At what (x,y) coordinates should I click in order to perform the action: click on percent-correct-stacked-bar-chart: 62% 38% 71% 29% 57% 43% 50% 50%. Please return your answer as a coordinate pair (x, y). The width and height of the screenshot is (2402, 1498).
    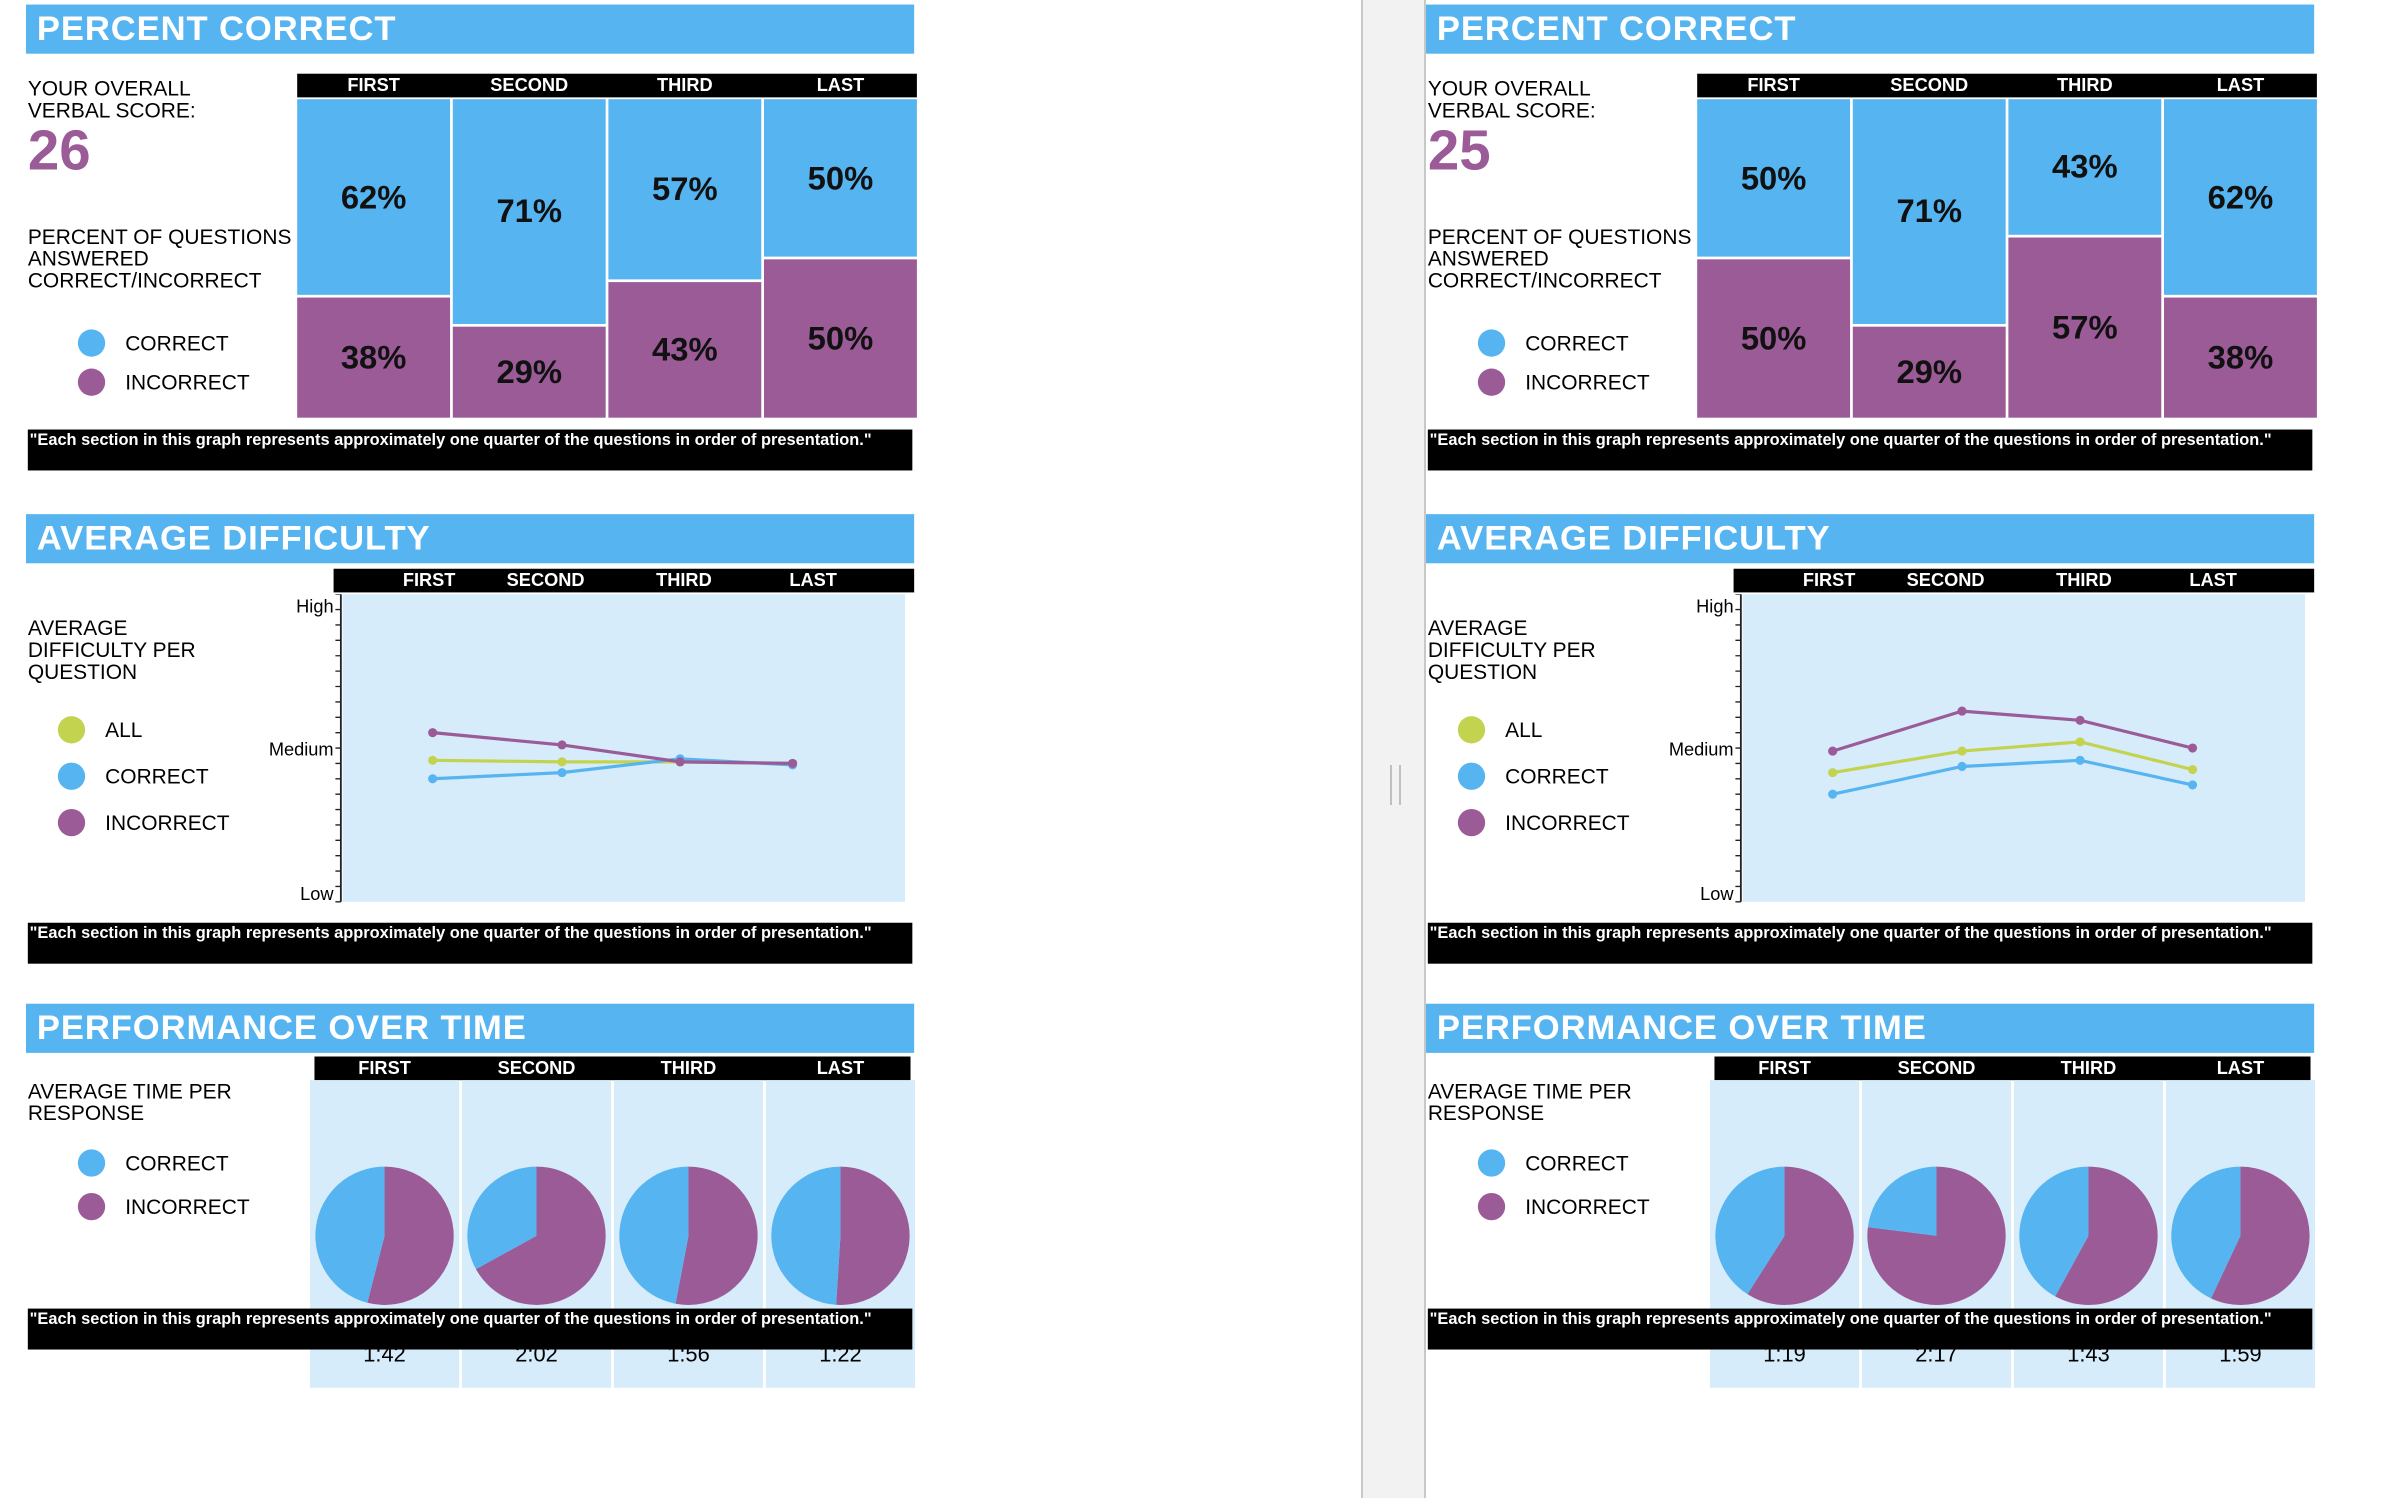
    Looking at the image, I should click on (607, 258).